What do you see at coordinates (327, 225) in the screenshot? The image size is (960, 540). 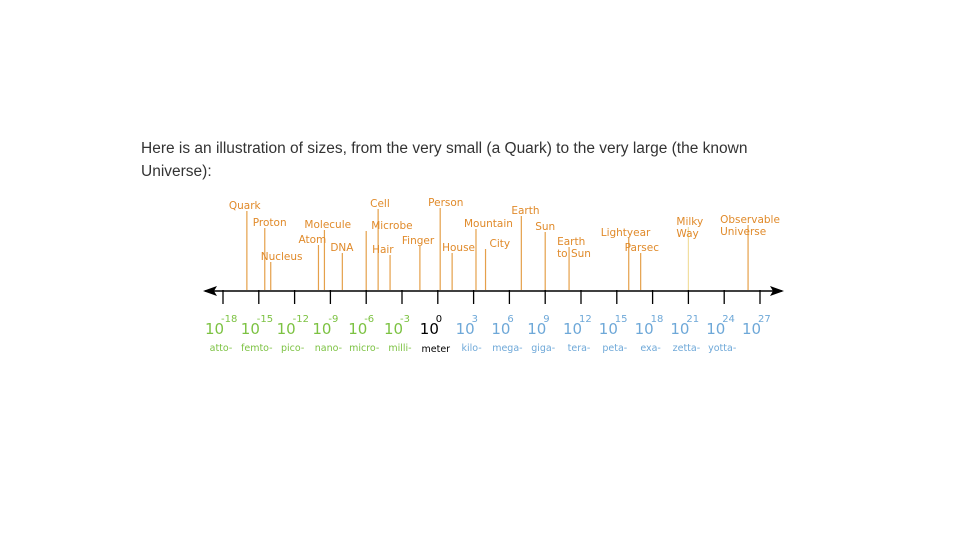 I see `object-label: Molecule` at bounding box center [327, 225].